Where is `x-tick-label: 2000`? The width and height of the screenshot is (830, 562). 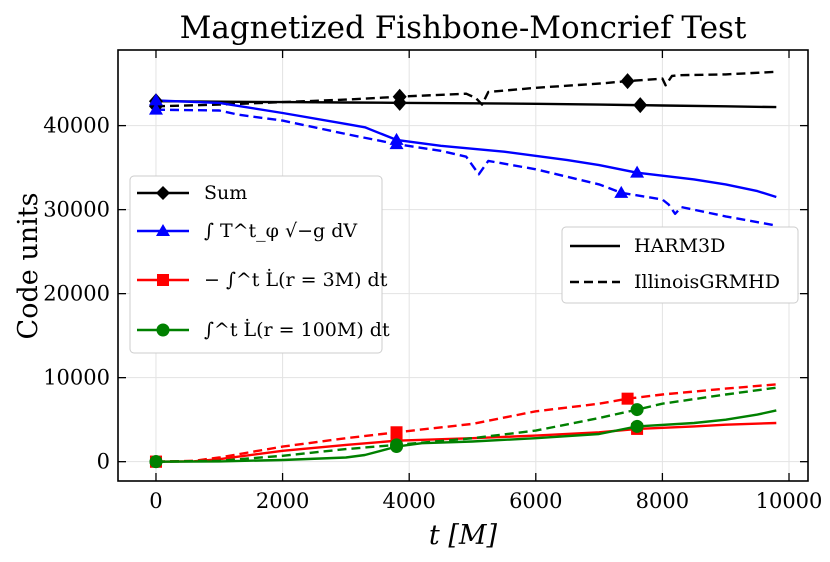 x-tick-label: 2000 is located at coordinates (282, 501).